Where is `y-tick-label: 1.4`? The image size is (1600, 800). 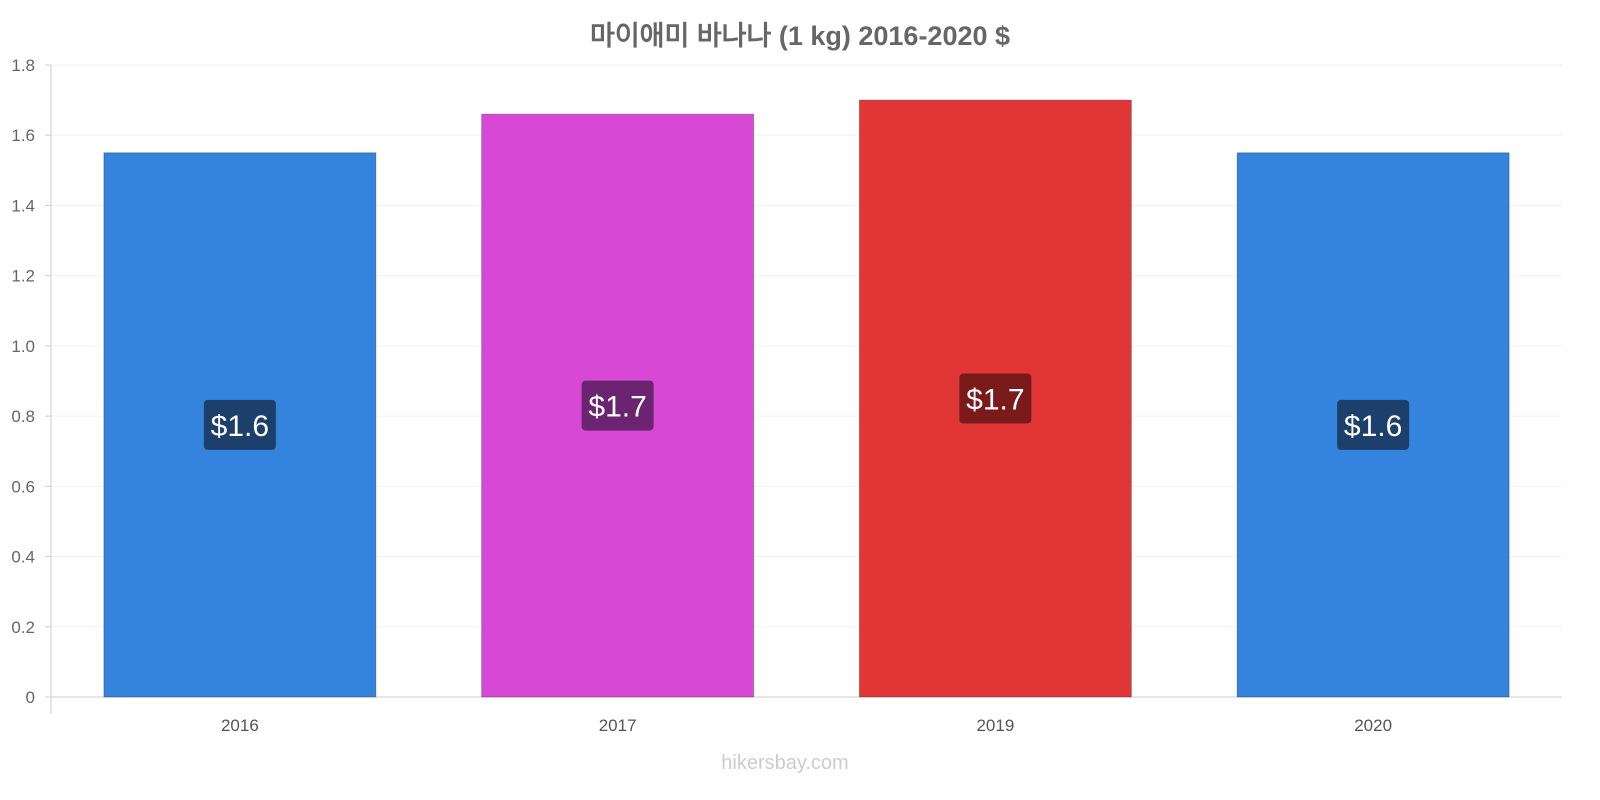 y-tick-label: 1.4 is located at coordinates (23, 205).